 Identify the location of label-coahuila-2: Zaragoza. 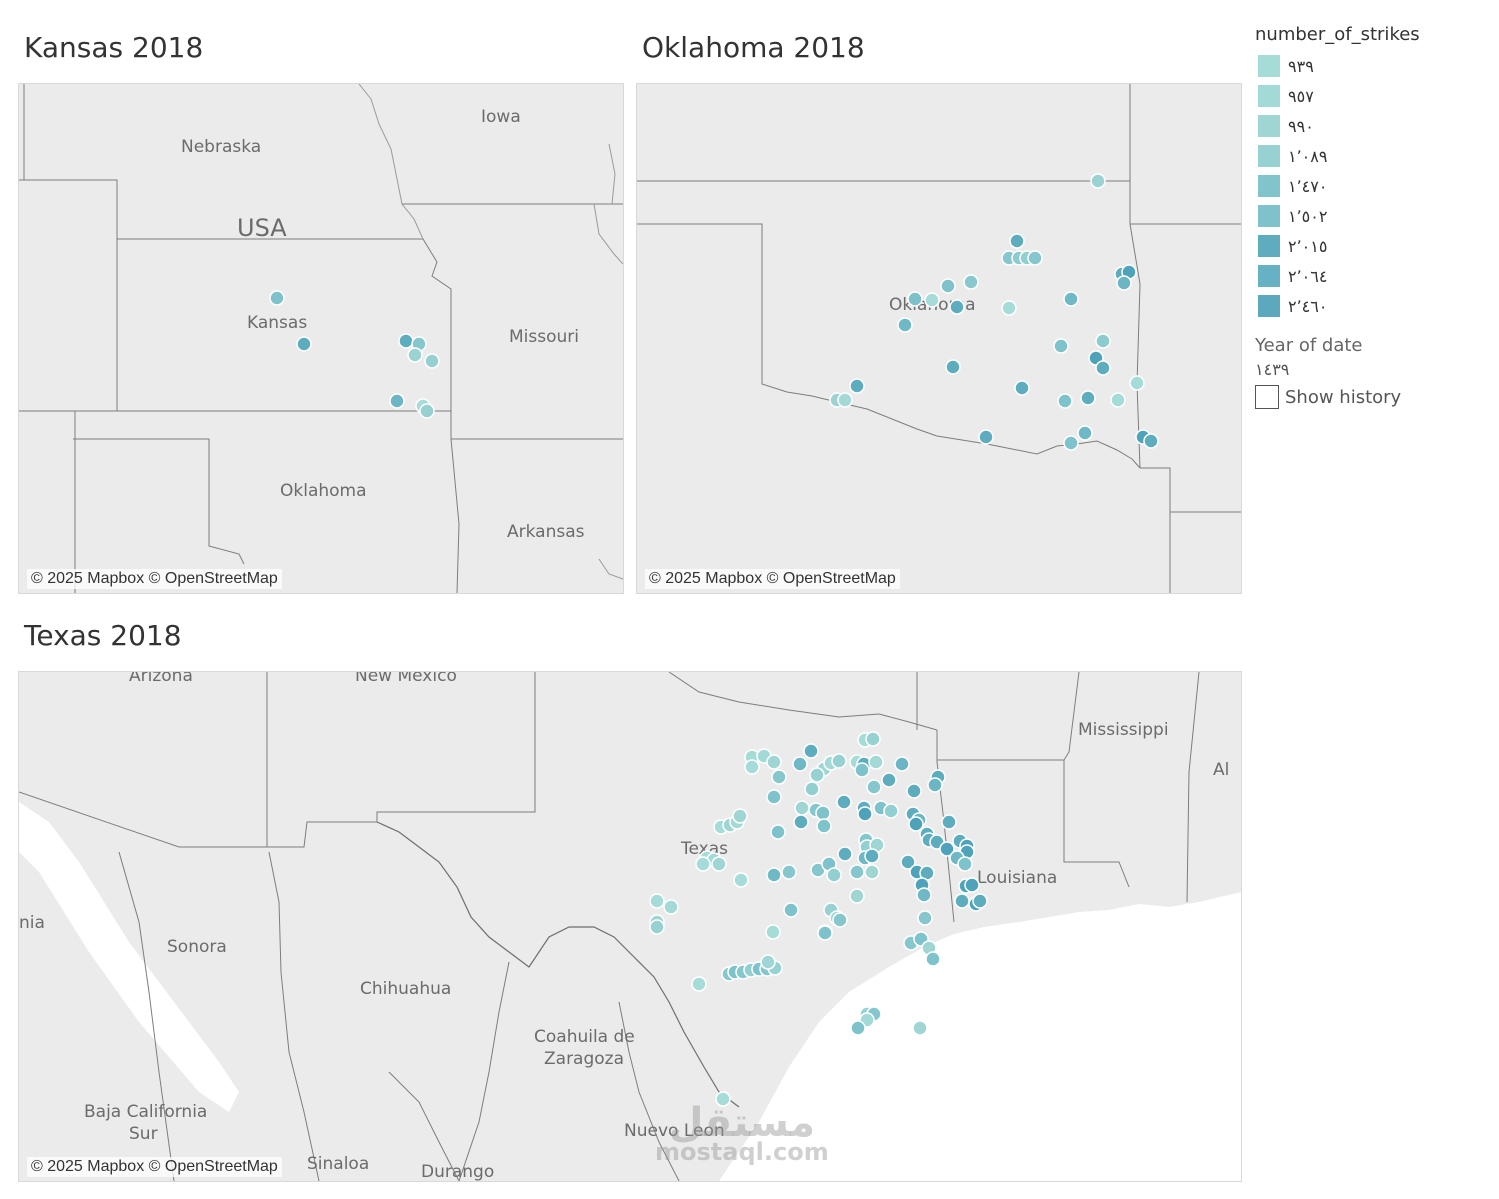
(584, 1059).